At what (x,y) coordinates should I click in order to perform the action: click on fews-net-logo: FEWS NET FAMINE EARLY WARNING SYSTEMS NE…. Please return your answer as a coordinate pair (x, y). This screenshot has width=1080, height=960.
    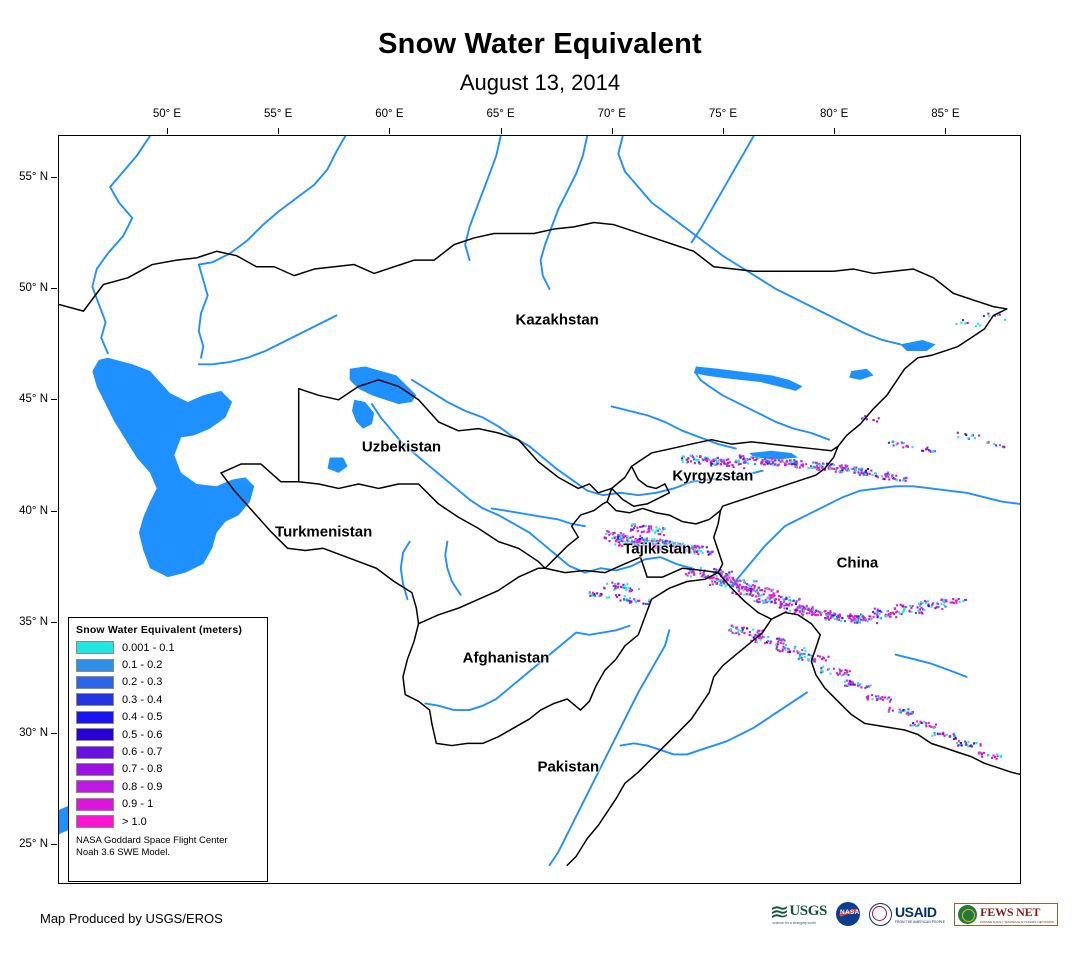
    Looking at the image, I should click on (1006, 914).